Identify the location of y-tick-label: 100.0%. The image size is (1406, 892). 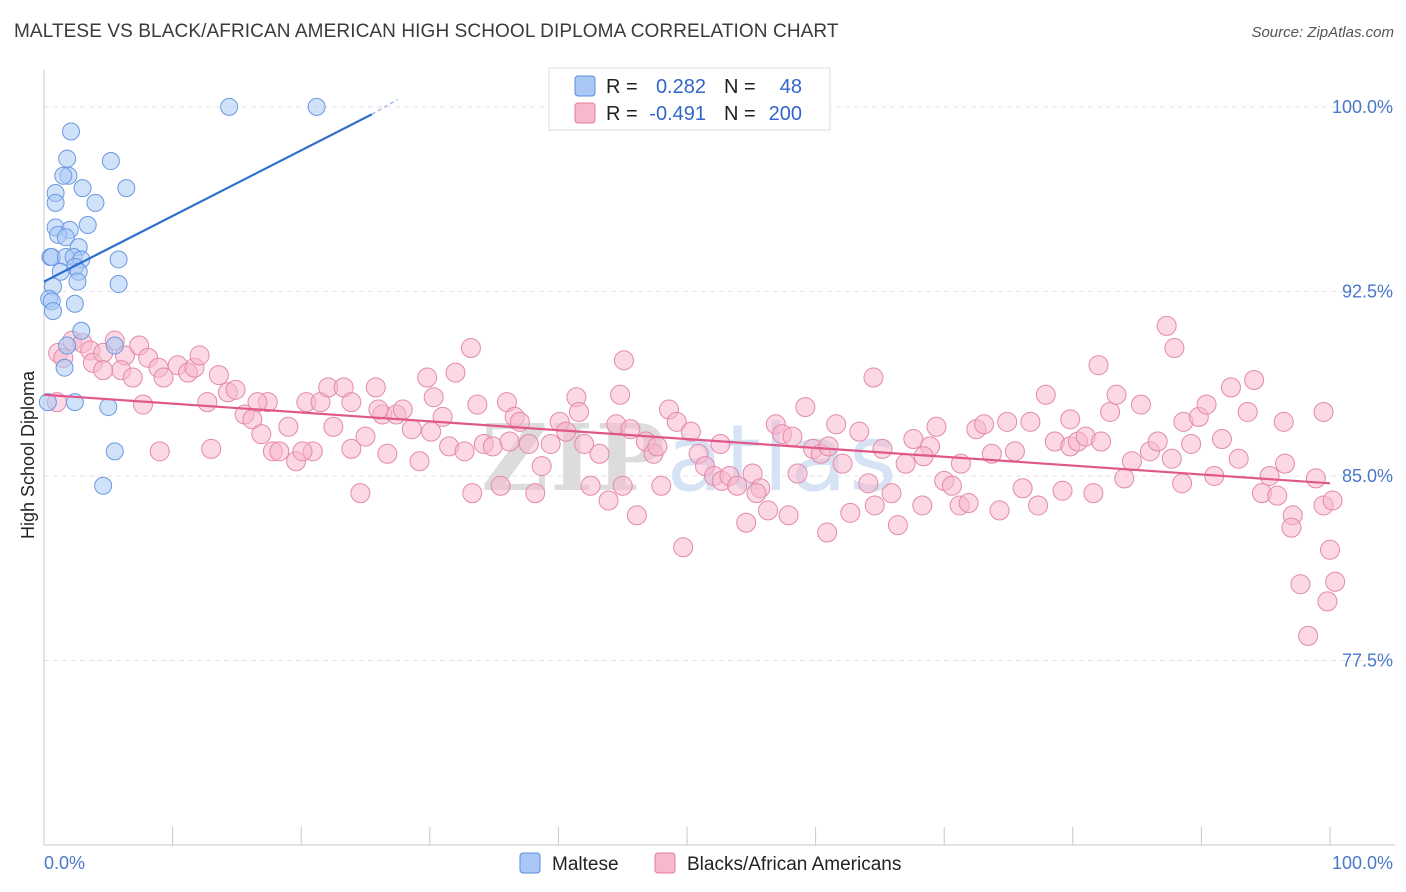
(1362, 107).